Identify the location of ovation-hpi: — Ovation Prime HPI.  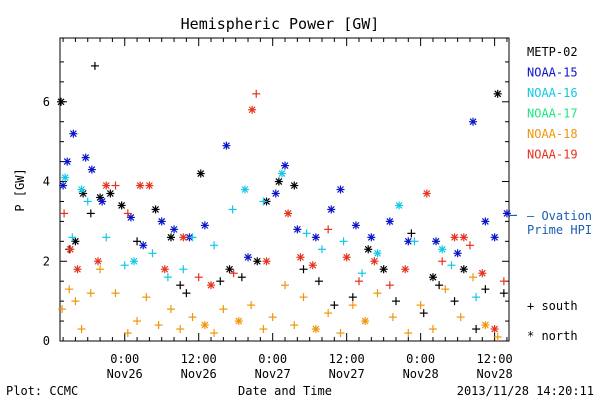
(559, 223).